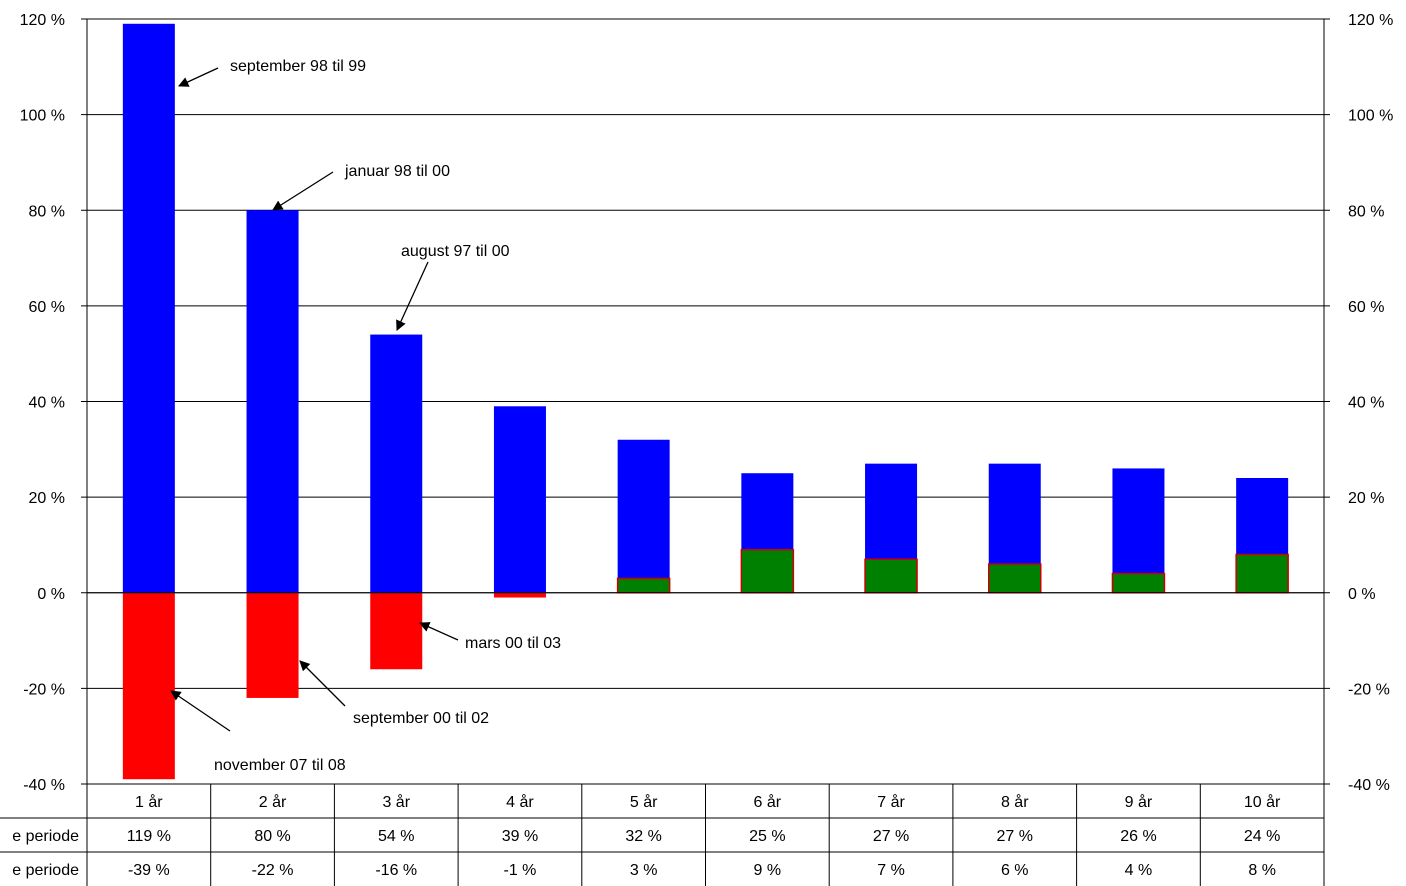 The height and width of the screenshot is (886, 1406). I want to click on annotation-label: september 98 til 99, so click(298, 66).